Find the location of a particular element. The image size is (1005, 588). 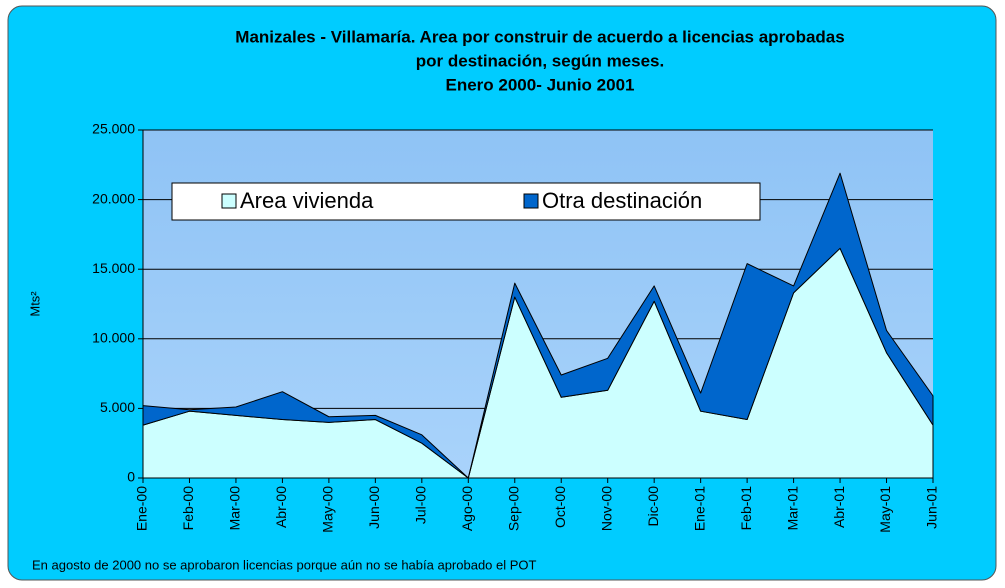

chart-title: por destinación, según meses. is located at coordinates (540, 60).